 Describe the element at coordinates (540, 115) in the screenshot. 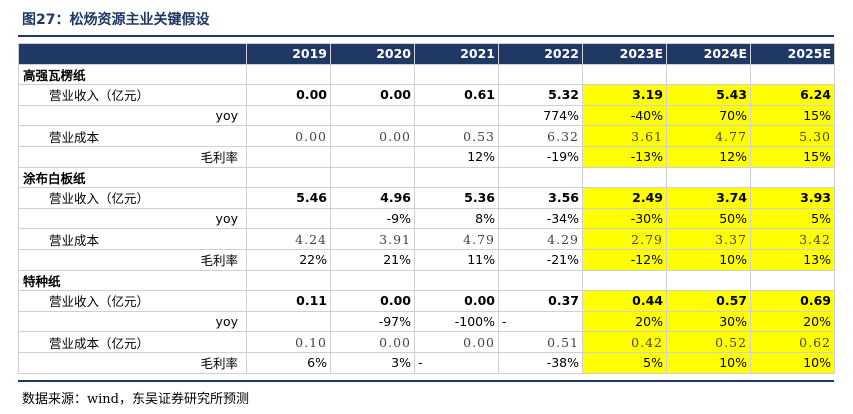

I see `value-cell: 774%` at that location.